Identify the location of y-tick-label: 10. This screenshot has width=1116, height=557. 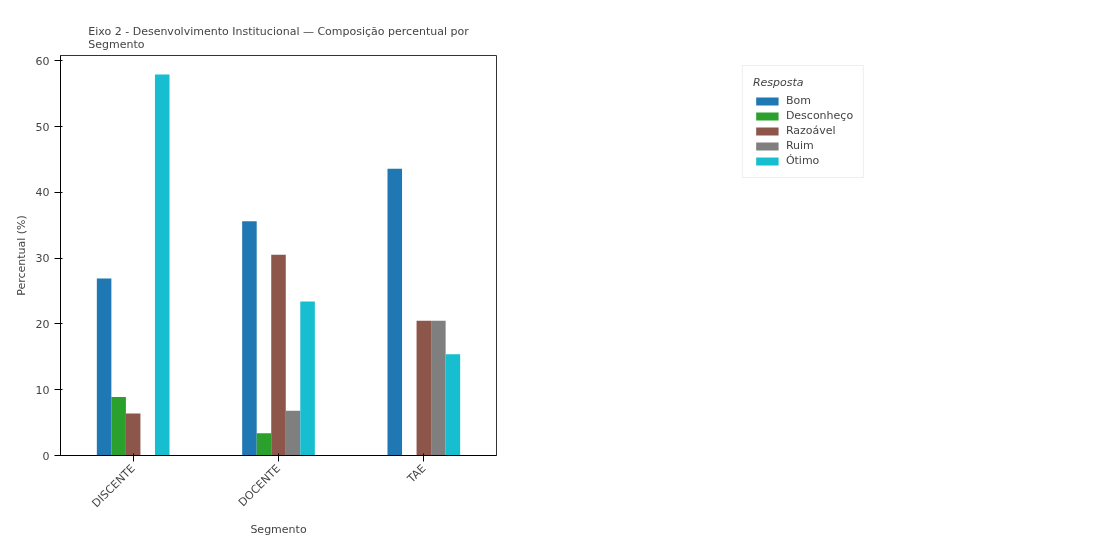
(42, 390).